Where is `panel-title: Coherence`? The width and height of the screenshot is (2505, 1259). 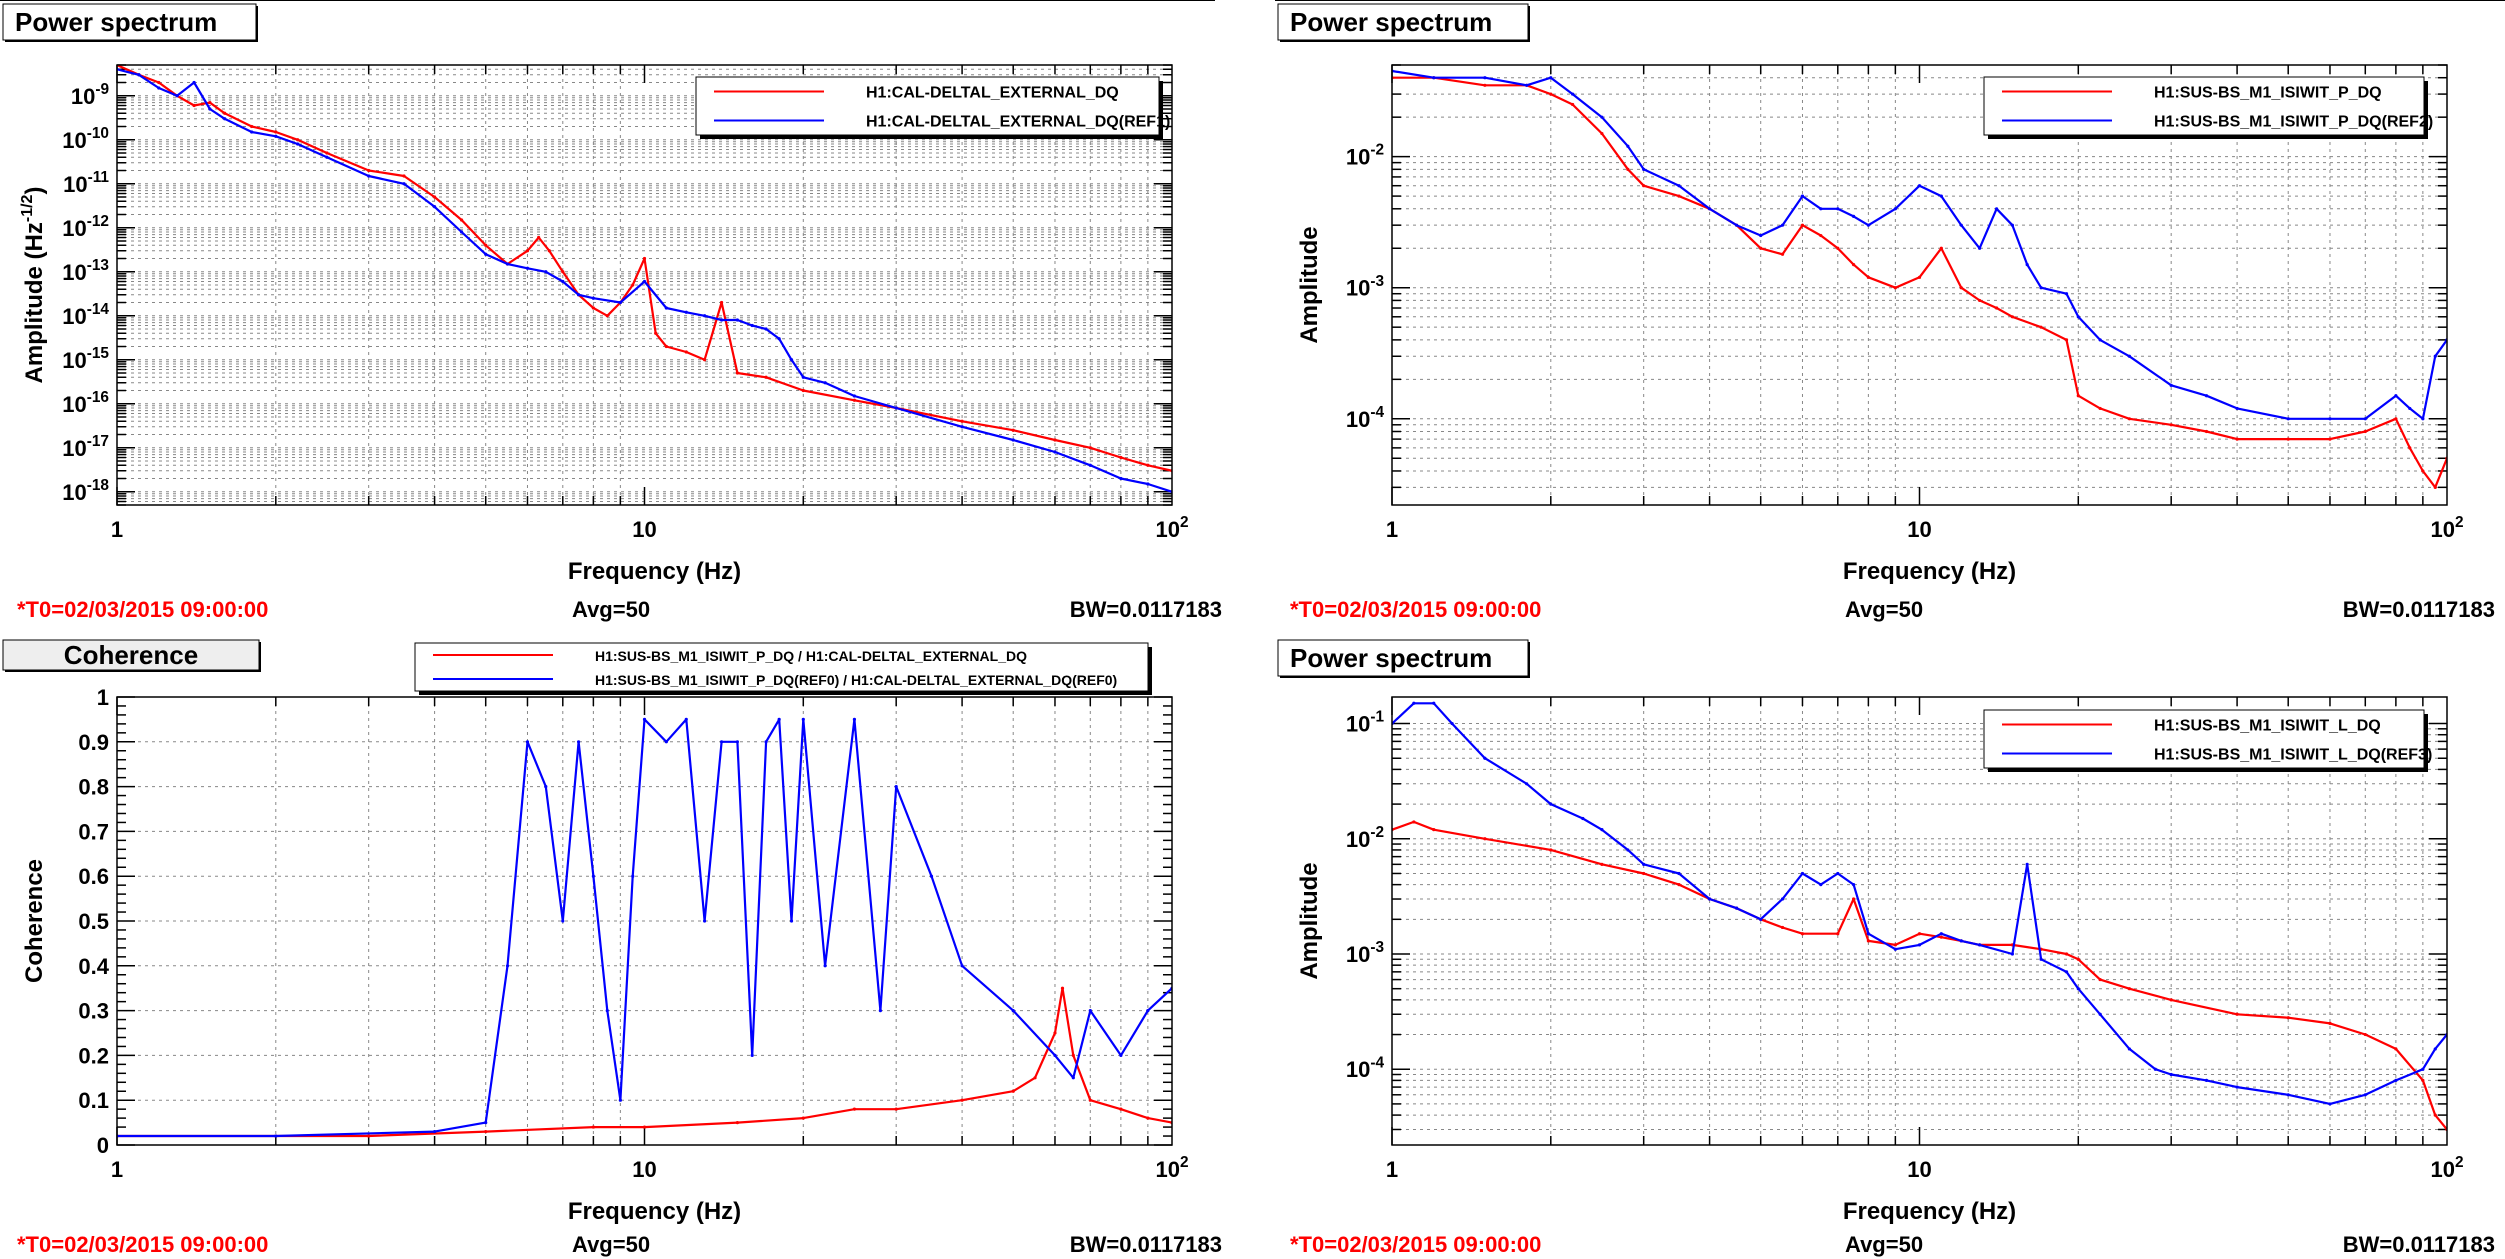 panel-title: Coherence is located at coordinates (131, 655).